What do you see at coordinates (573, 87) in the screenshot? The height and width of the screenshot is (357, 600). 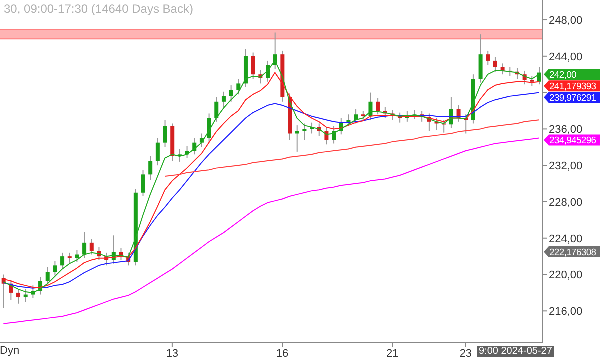 I see `data-label: 241,179393` at bounding box center [573, 87].